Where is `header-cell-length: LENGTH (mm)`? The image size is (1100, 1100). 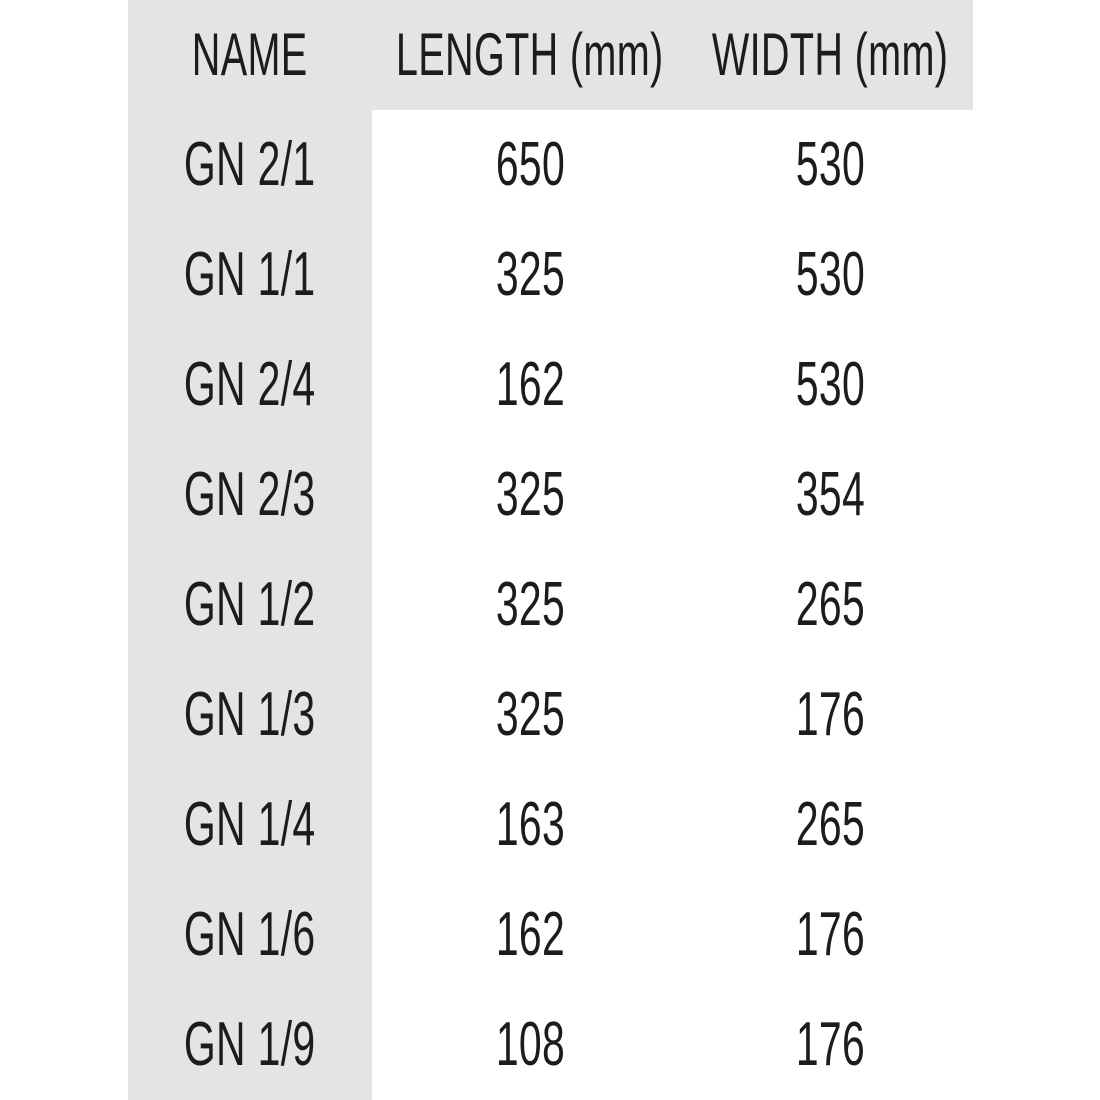 header-cell-length: LENGTH (mm) is located at coordinates (530, 55).